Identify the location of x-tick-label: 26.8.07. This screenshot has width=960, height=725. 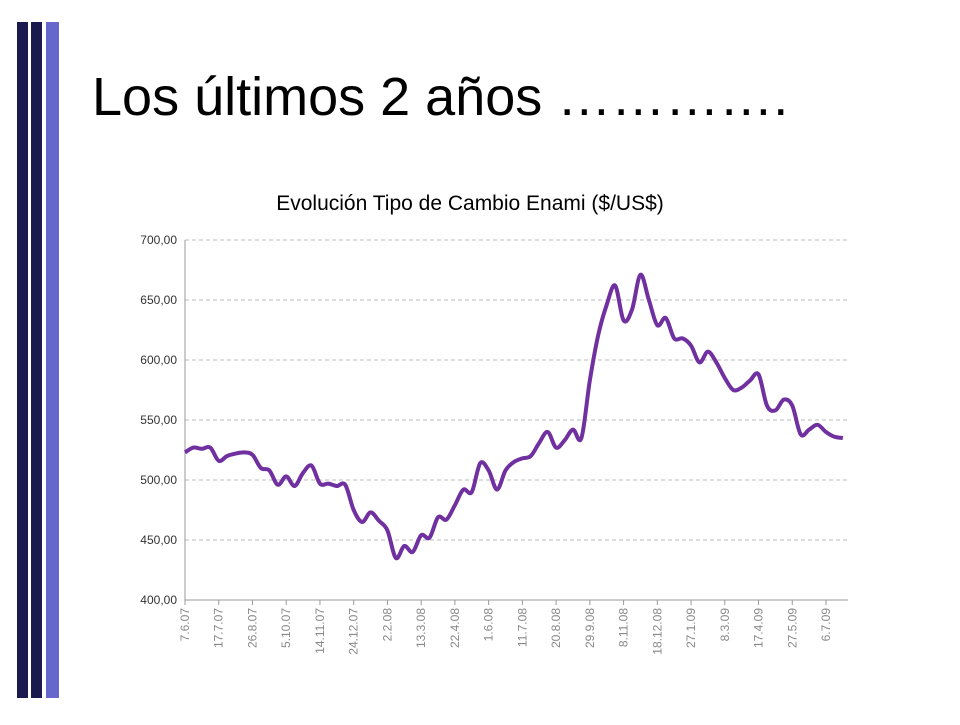
(252, 628).